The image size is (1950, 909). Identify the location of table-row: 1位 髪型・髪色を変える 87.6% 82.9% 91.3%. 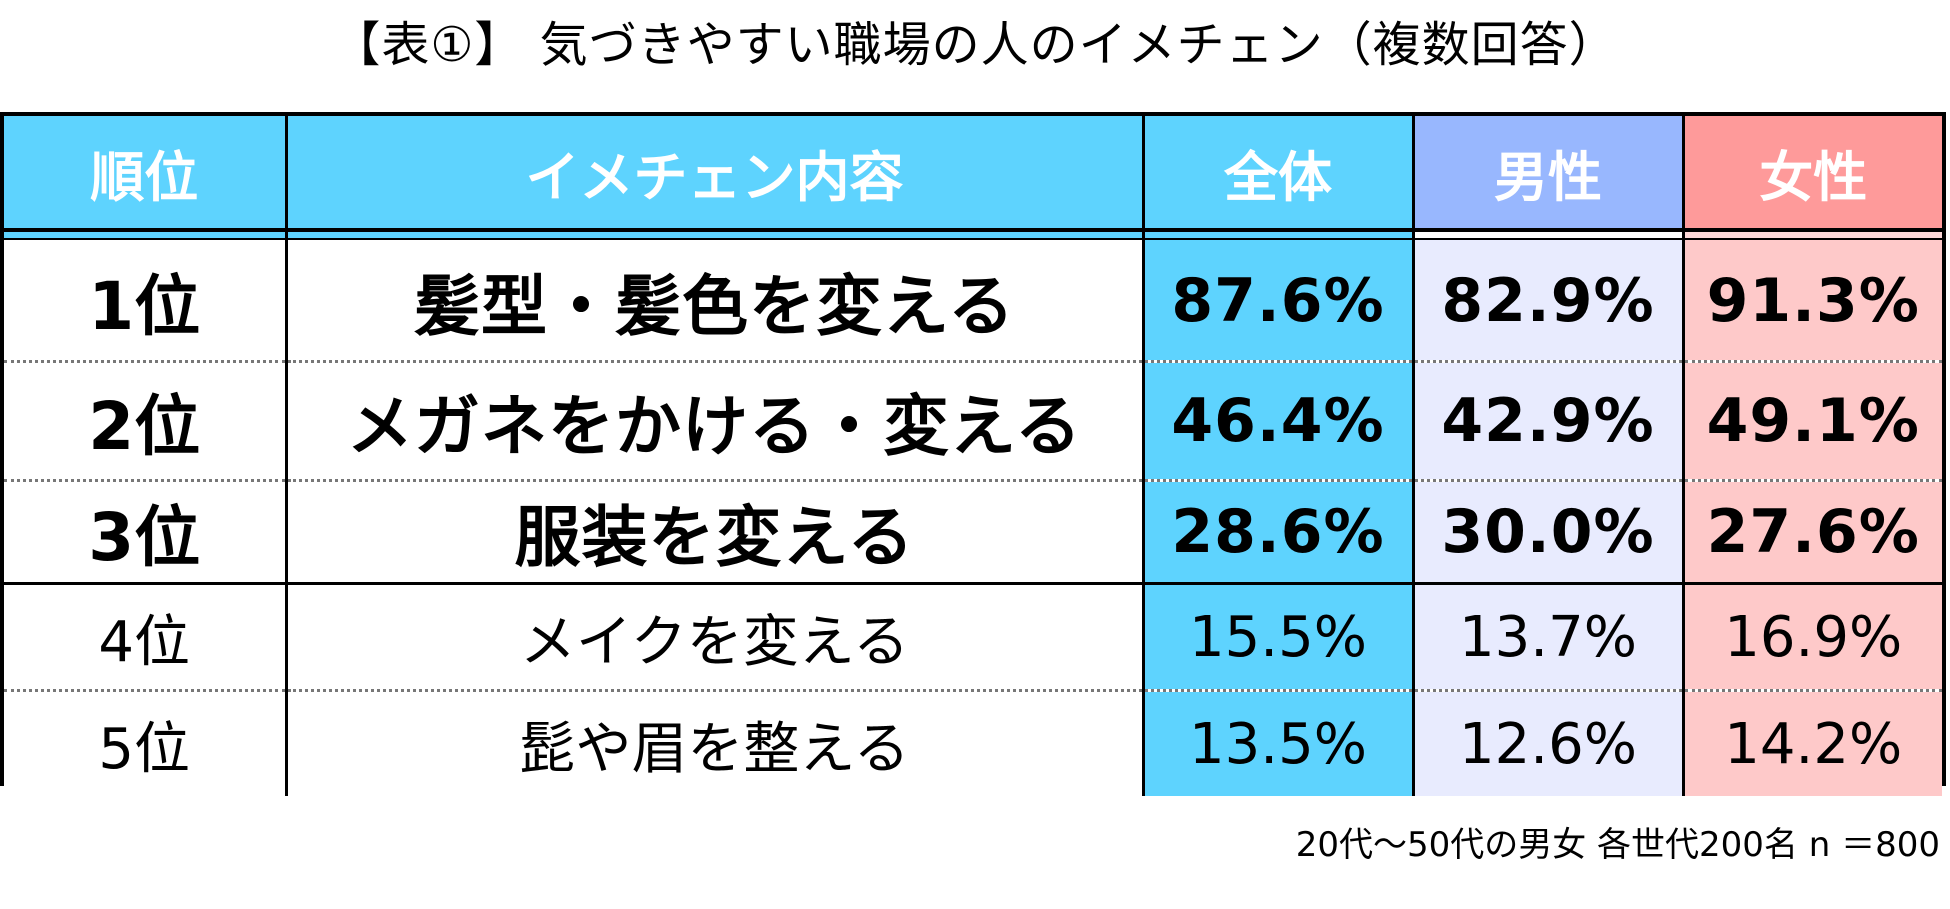
(973, 296).